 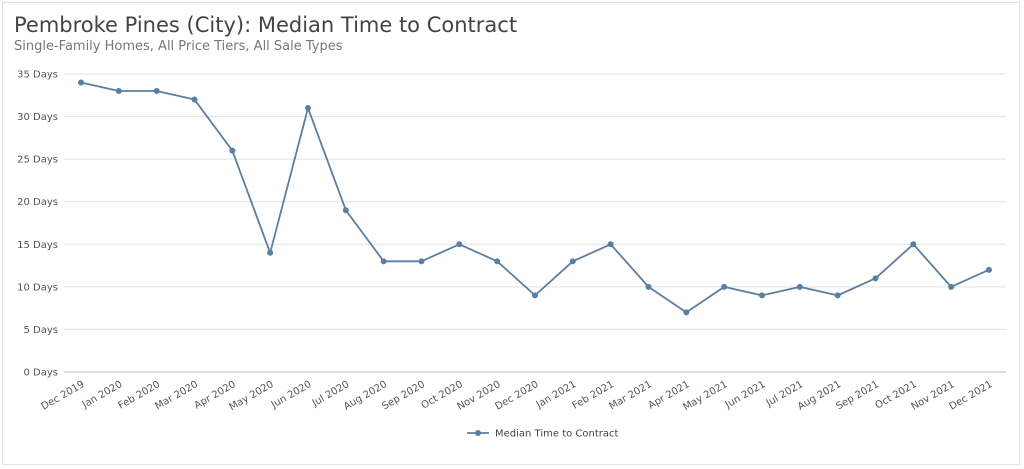 What do you see at coordinates (41, 373) in the screenshot?
I see `y-tick-label: 0 Days` at bounding box center [41, 373].